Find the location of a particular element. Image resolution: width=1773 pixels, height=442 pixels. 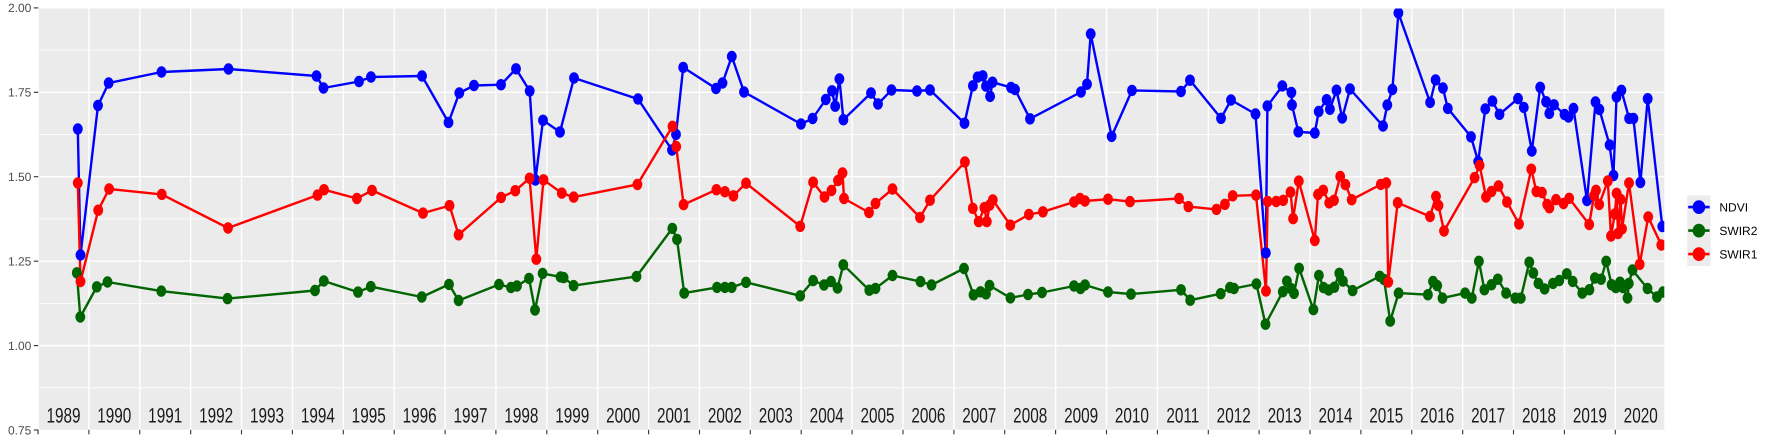

svg-text: 2011 is located at coordinates (1182, 416).